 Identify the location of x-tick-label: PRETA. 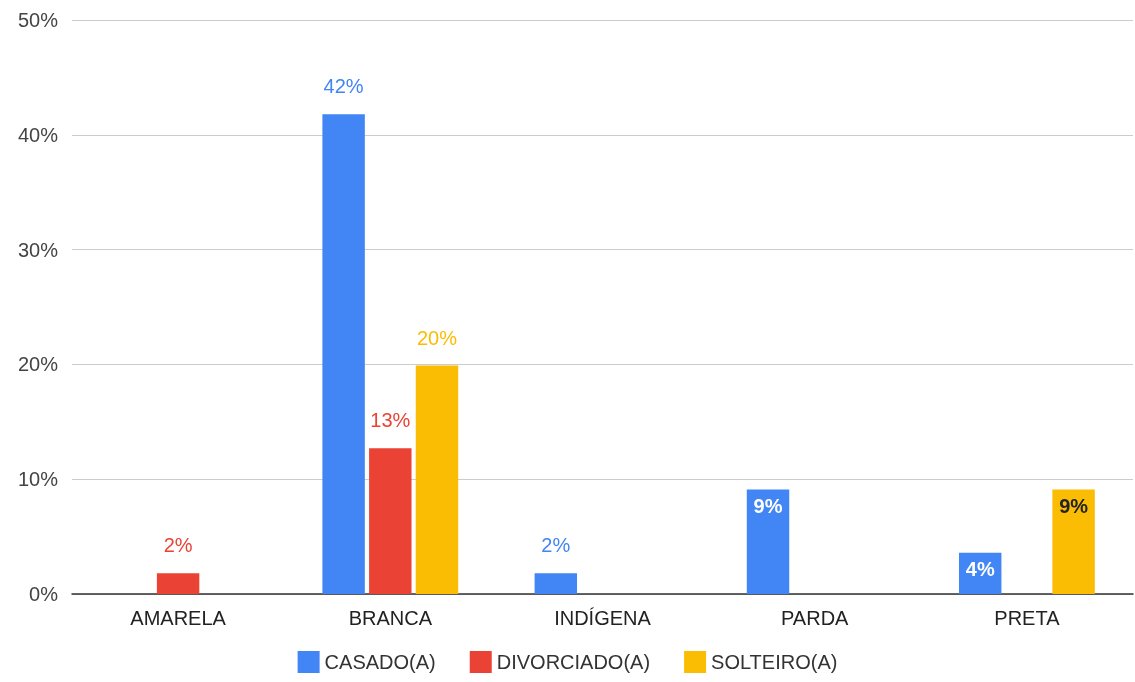
(1027, 618).